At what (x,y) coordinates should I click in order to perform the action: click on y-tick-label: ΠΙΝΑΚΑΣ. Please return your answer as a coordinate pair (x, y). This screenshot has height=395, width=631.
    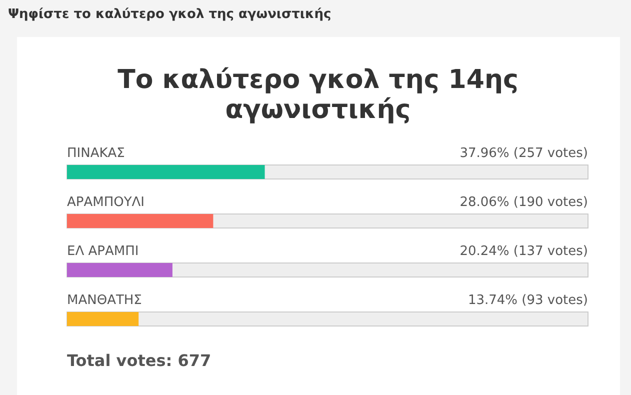
    Looking at the image, I should click on (96, 153).